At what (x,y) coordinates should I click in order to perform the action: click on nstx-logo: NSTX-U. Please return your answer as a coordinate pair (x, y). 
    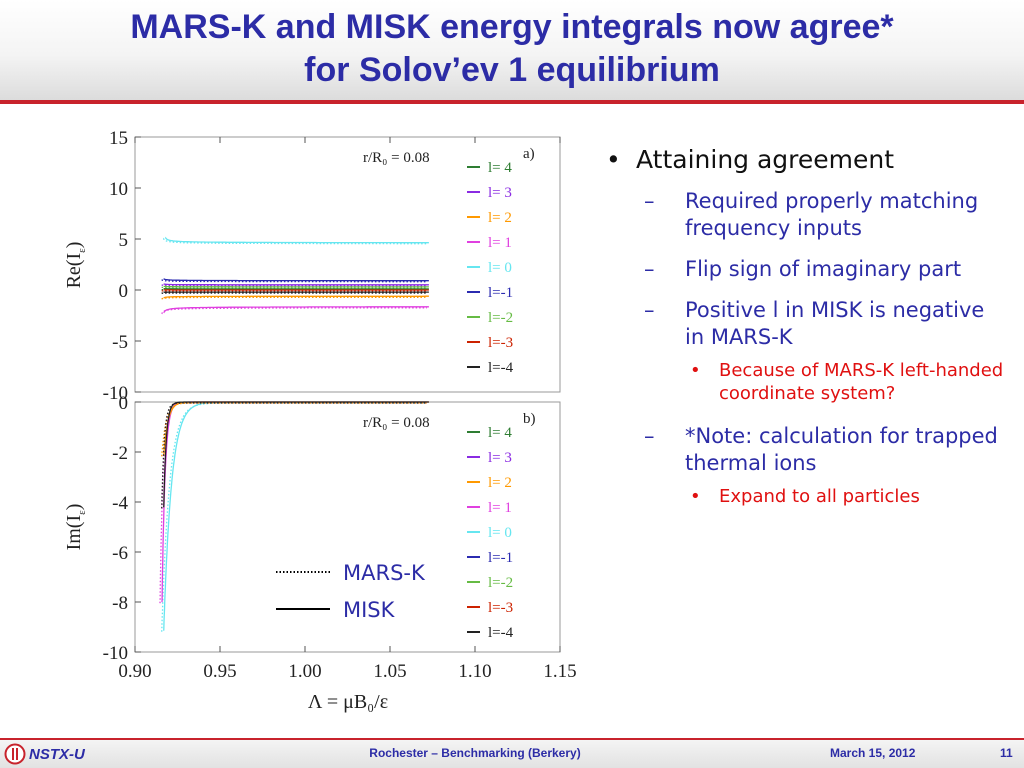
    Looking at the image, I should click on (44, 754).